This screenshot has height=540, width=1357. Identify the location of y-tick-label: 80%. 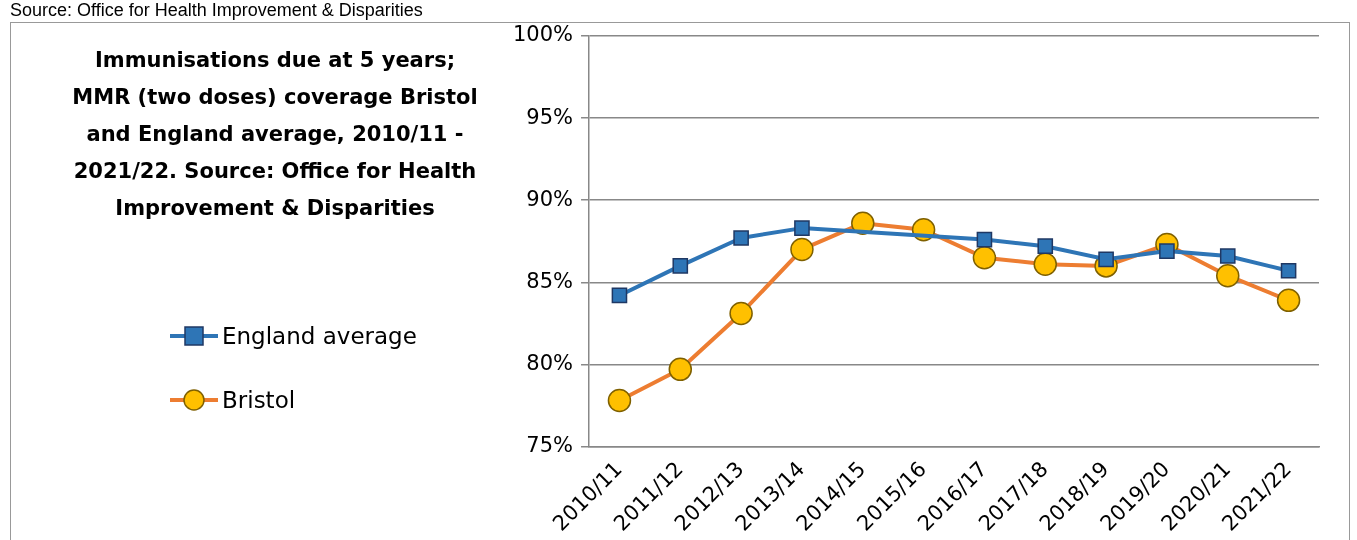
(550, 362).